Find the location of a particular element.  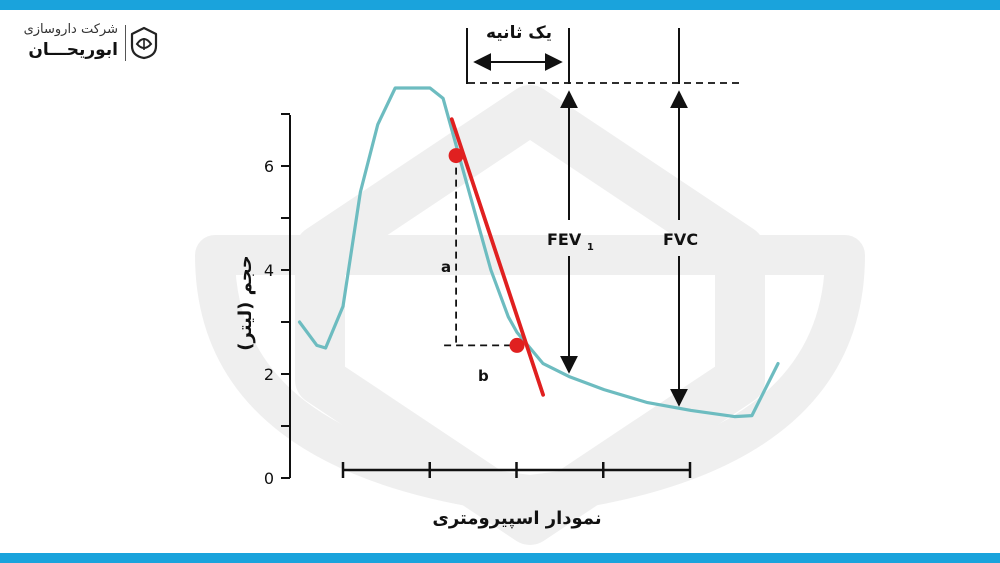

y-tick-label: 6 is located at coordinates (269, 166).